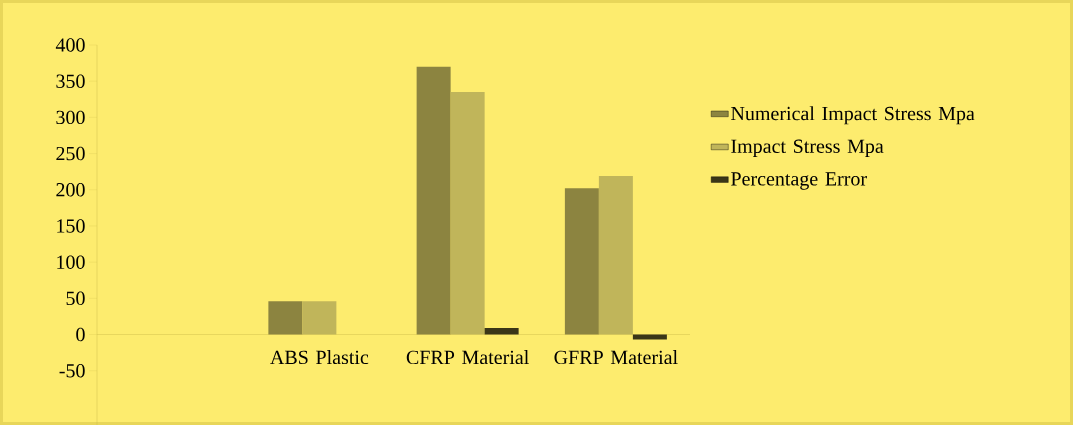  Describe the element at coordinates (807, 148) in the screenshot. I see `legend-label: Impact Stress Mpa` at that location.